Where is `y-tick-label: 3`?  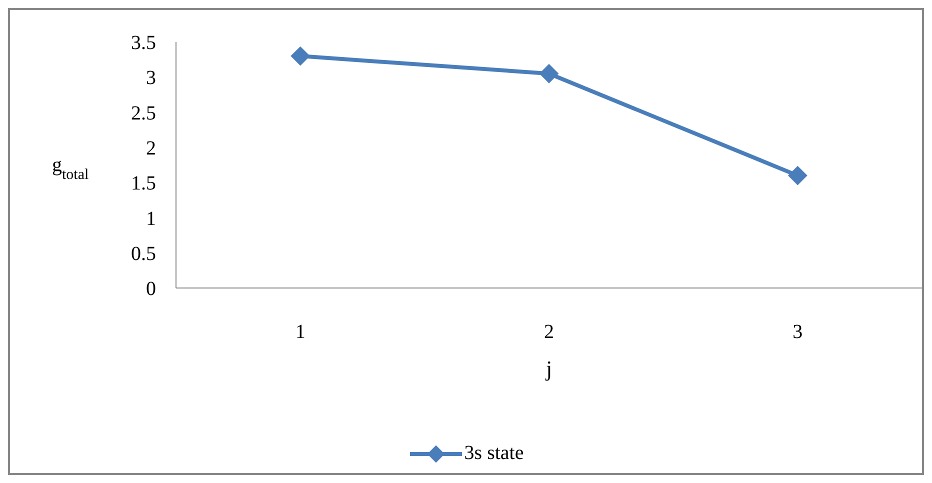
y-tick-label: 3 is located at coordinates (151, 78).